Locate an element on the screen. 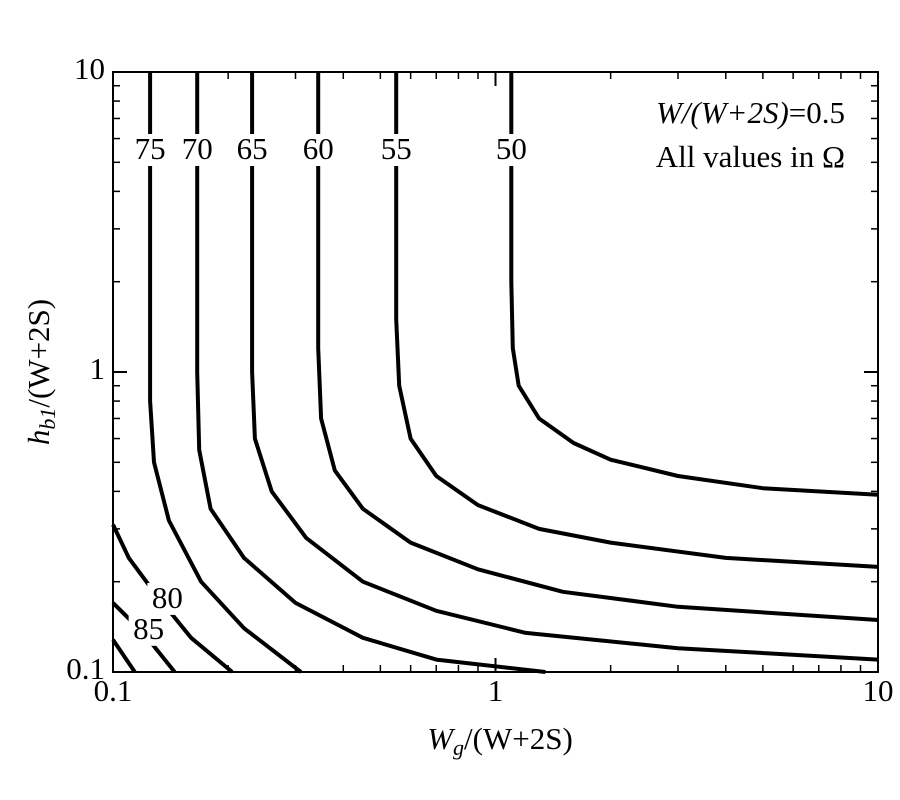 Image resolution: width=900 pixels, height=800 pixels. contour-label: 60 is located at coordinates (318, 148).